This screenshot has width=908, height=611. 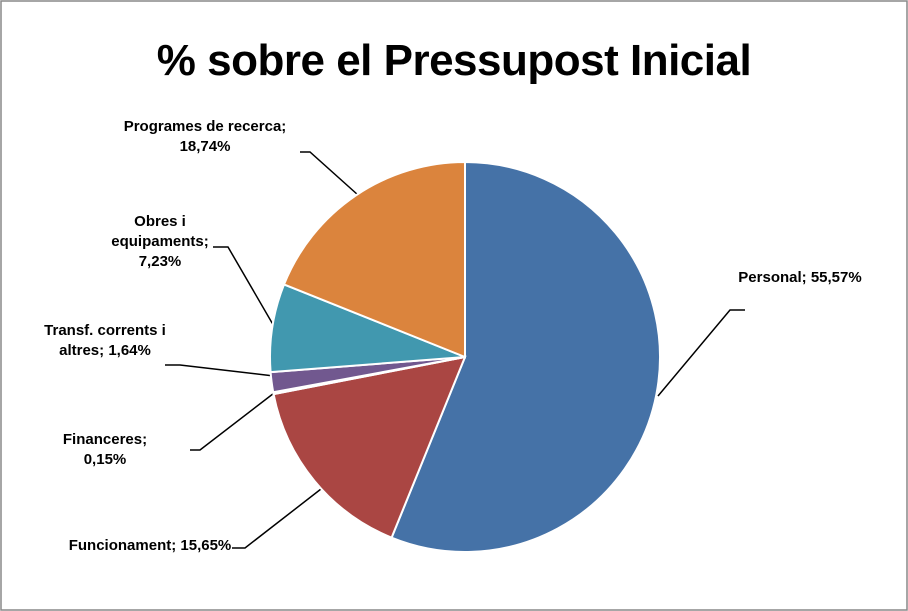 I want to click on data-label: Programes de recerca; 18,74%, so click(x=205, y=137).